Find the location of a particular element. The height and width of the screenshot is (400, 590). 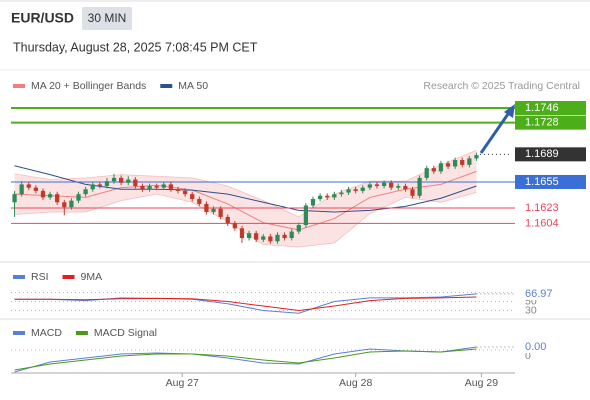

level-label: 1.1746 is located at coordinates (542, 108).